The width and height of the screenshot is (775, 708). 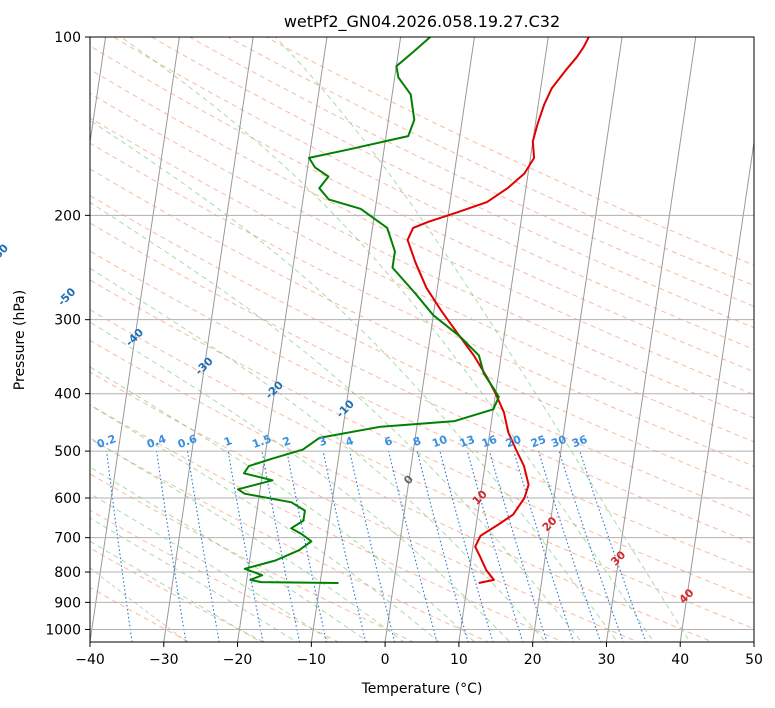 I want to click on mixing-ratio-label: 0.6, so click(x=187, y=441).